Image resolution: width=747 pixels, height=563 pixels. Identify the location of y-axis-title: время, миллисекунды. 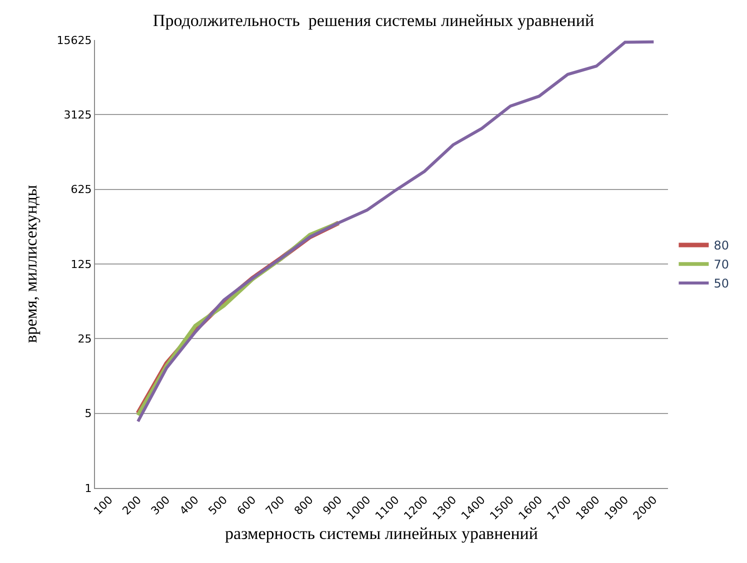
(30, 264).